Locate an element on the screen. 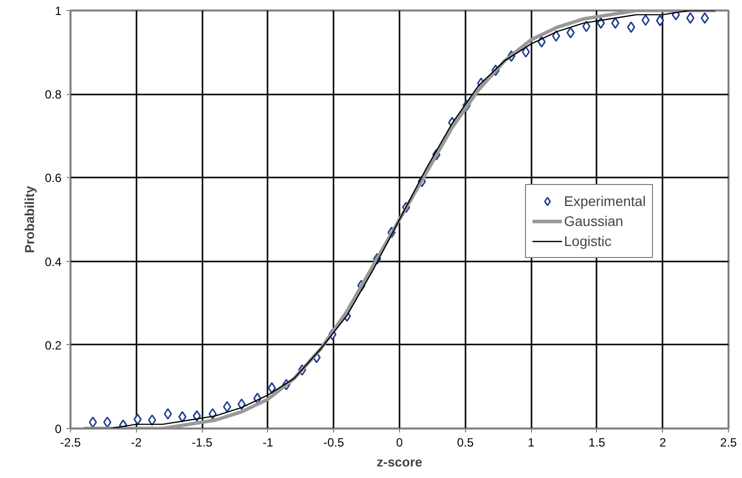 This screenshot has height=478, width=742. legend-label: Gaussian is located at coordinates (594, 221).